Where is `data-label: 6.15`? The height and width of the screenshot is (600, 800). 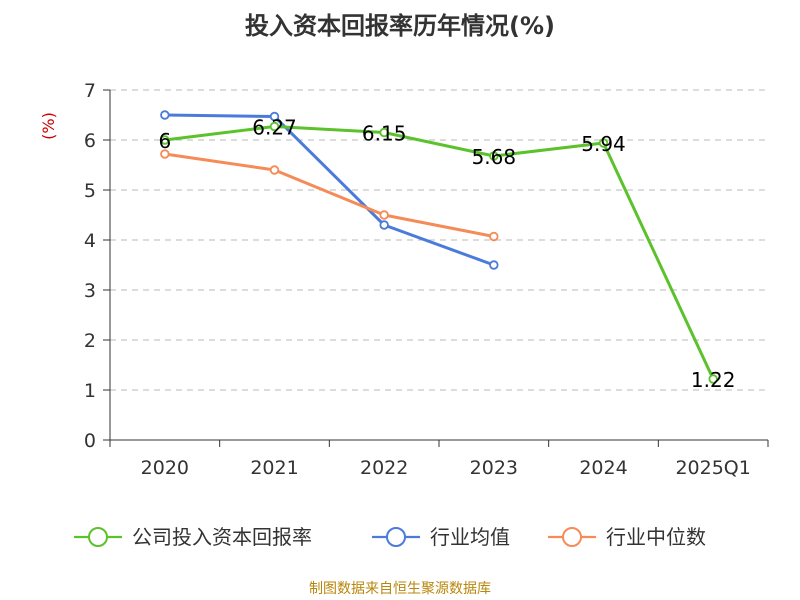 data-label: 6.15 is located at coordinates (384, 134).